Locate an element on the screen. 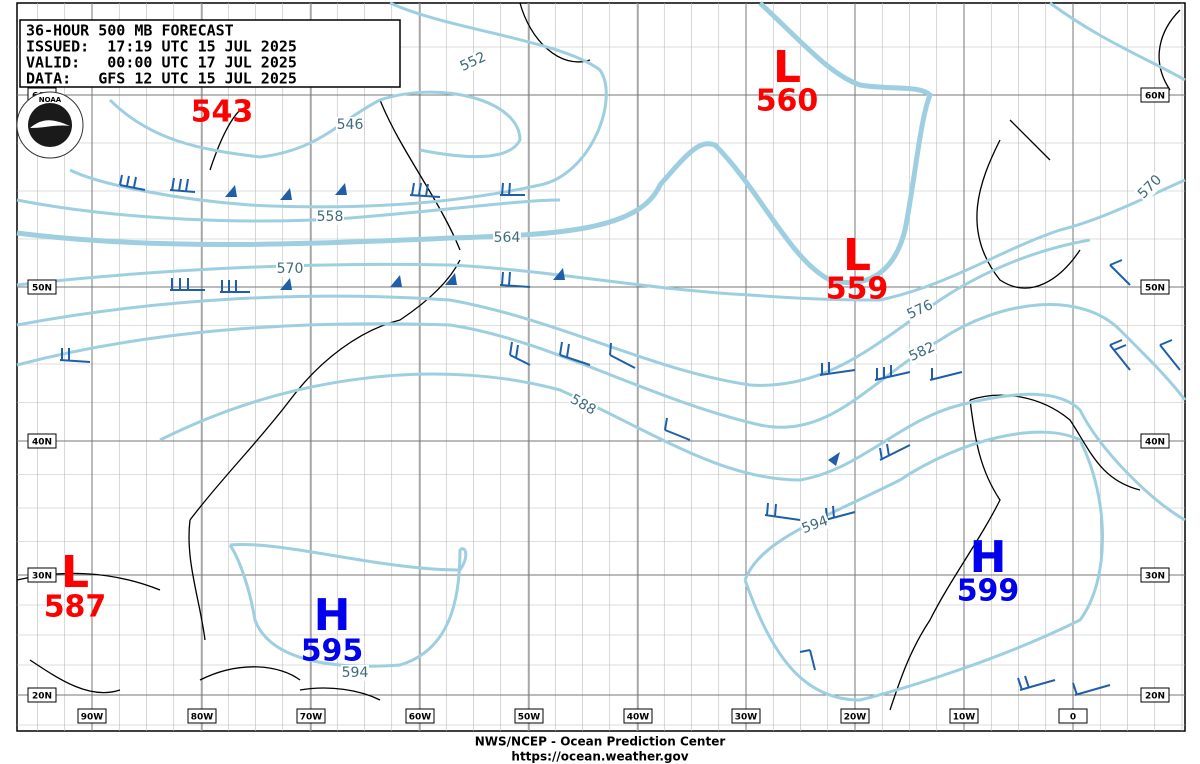 This screenshot has height=764, width=1200. contour-label: 558 is located at coordinates (330, 217).